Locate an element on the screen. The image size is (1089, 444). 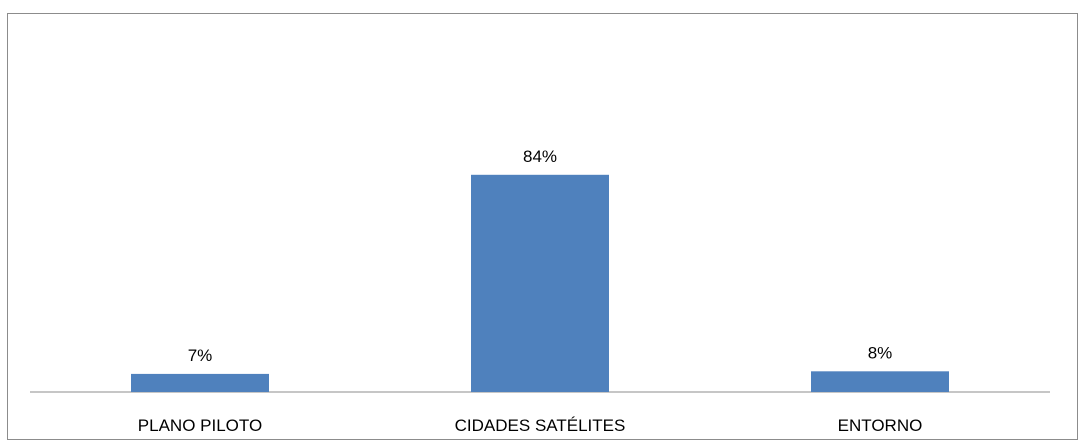
value-label-cidades-satelites: 84% is located at coordinates (540, 156).